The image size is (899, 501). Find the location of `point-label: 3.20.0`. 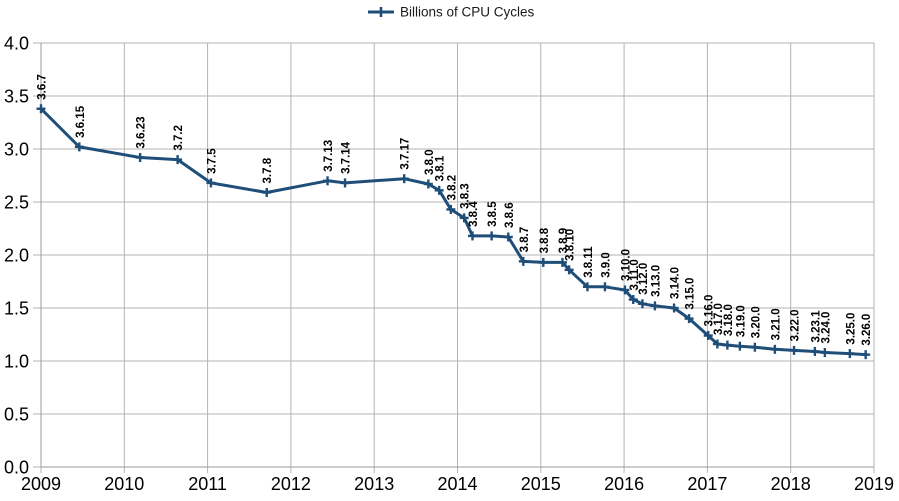

point-label: 3.20.0 is located at coordinates (756, 322).